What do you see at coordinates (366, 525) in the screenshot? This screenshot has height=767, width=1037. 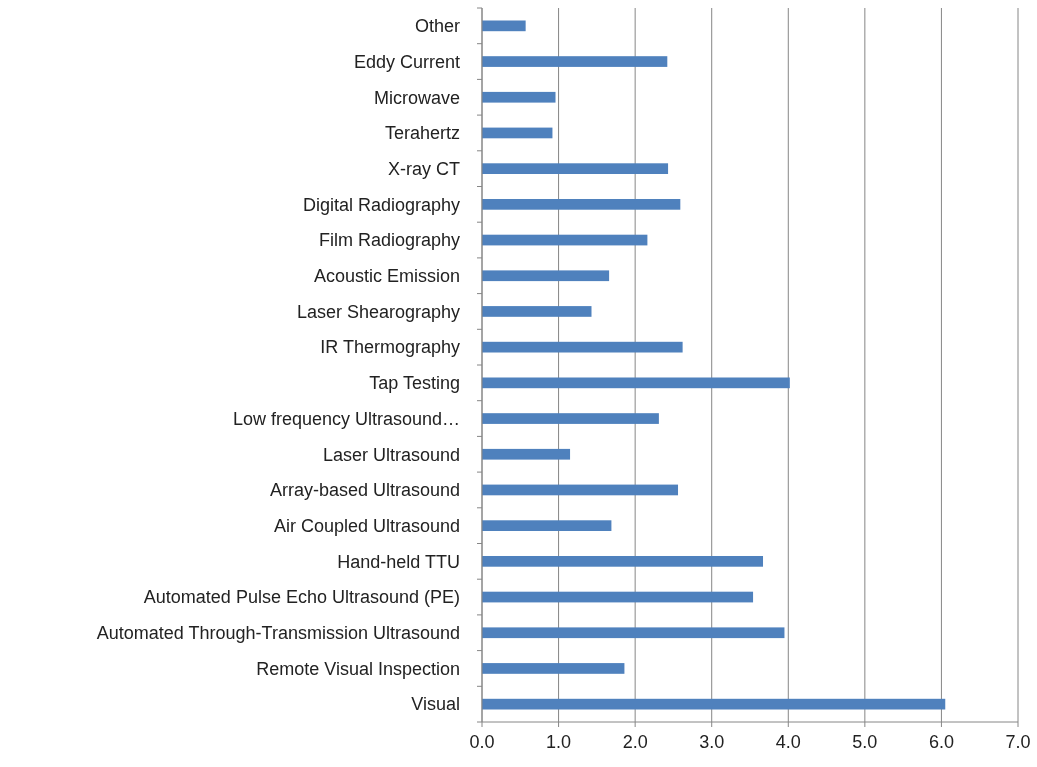 I see `y-tick-label: Air Coupled Ultrasound` at bounding box center [366, 525].